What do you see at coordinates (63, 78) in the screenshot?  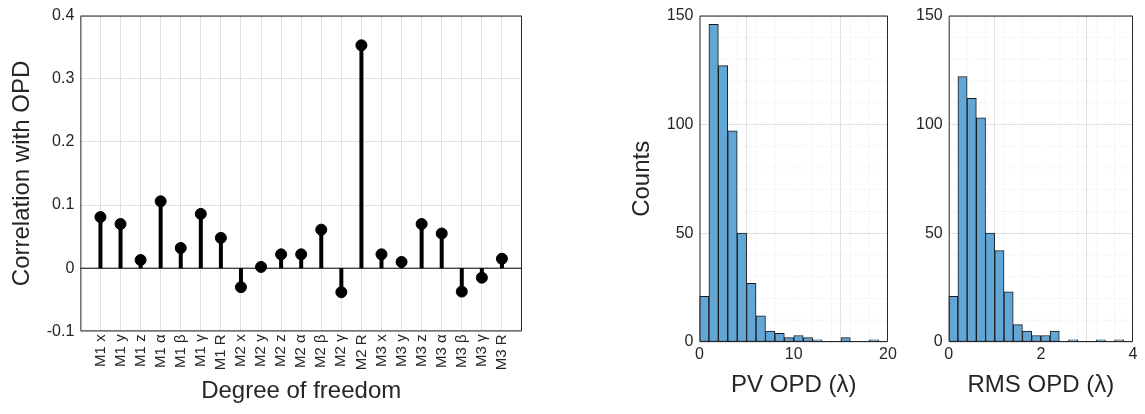 I see `y-tick-label: 0.3` at bounding box center [63, 78].